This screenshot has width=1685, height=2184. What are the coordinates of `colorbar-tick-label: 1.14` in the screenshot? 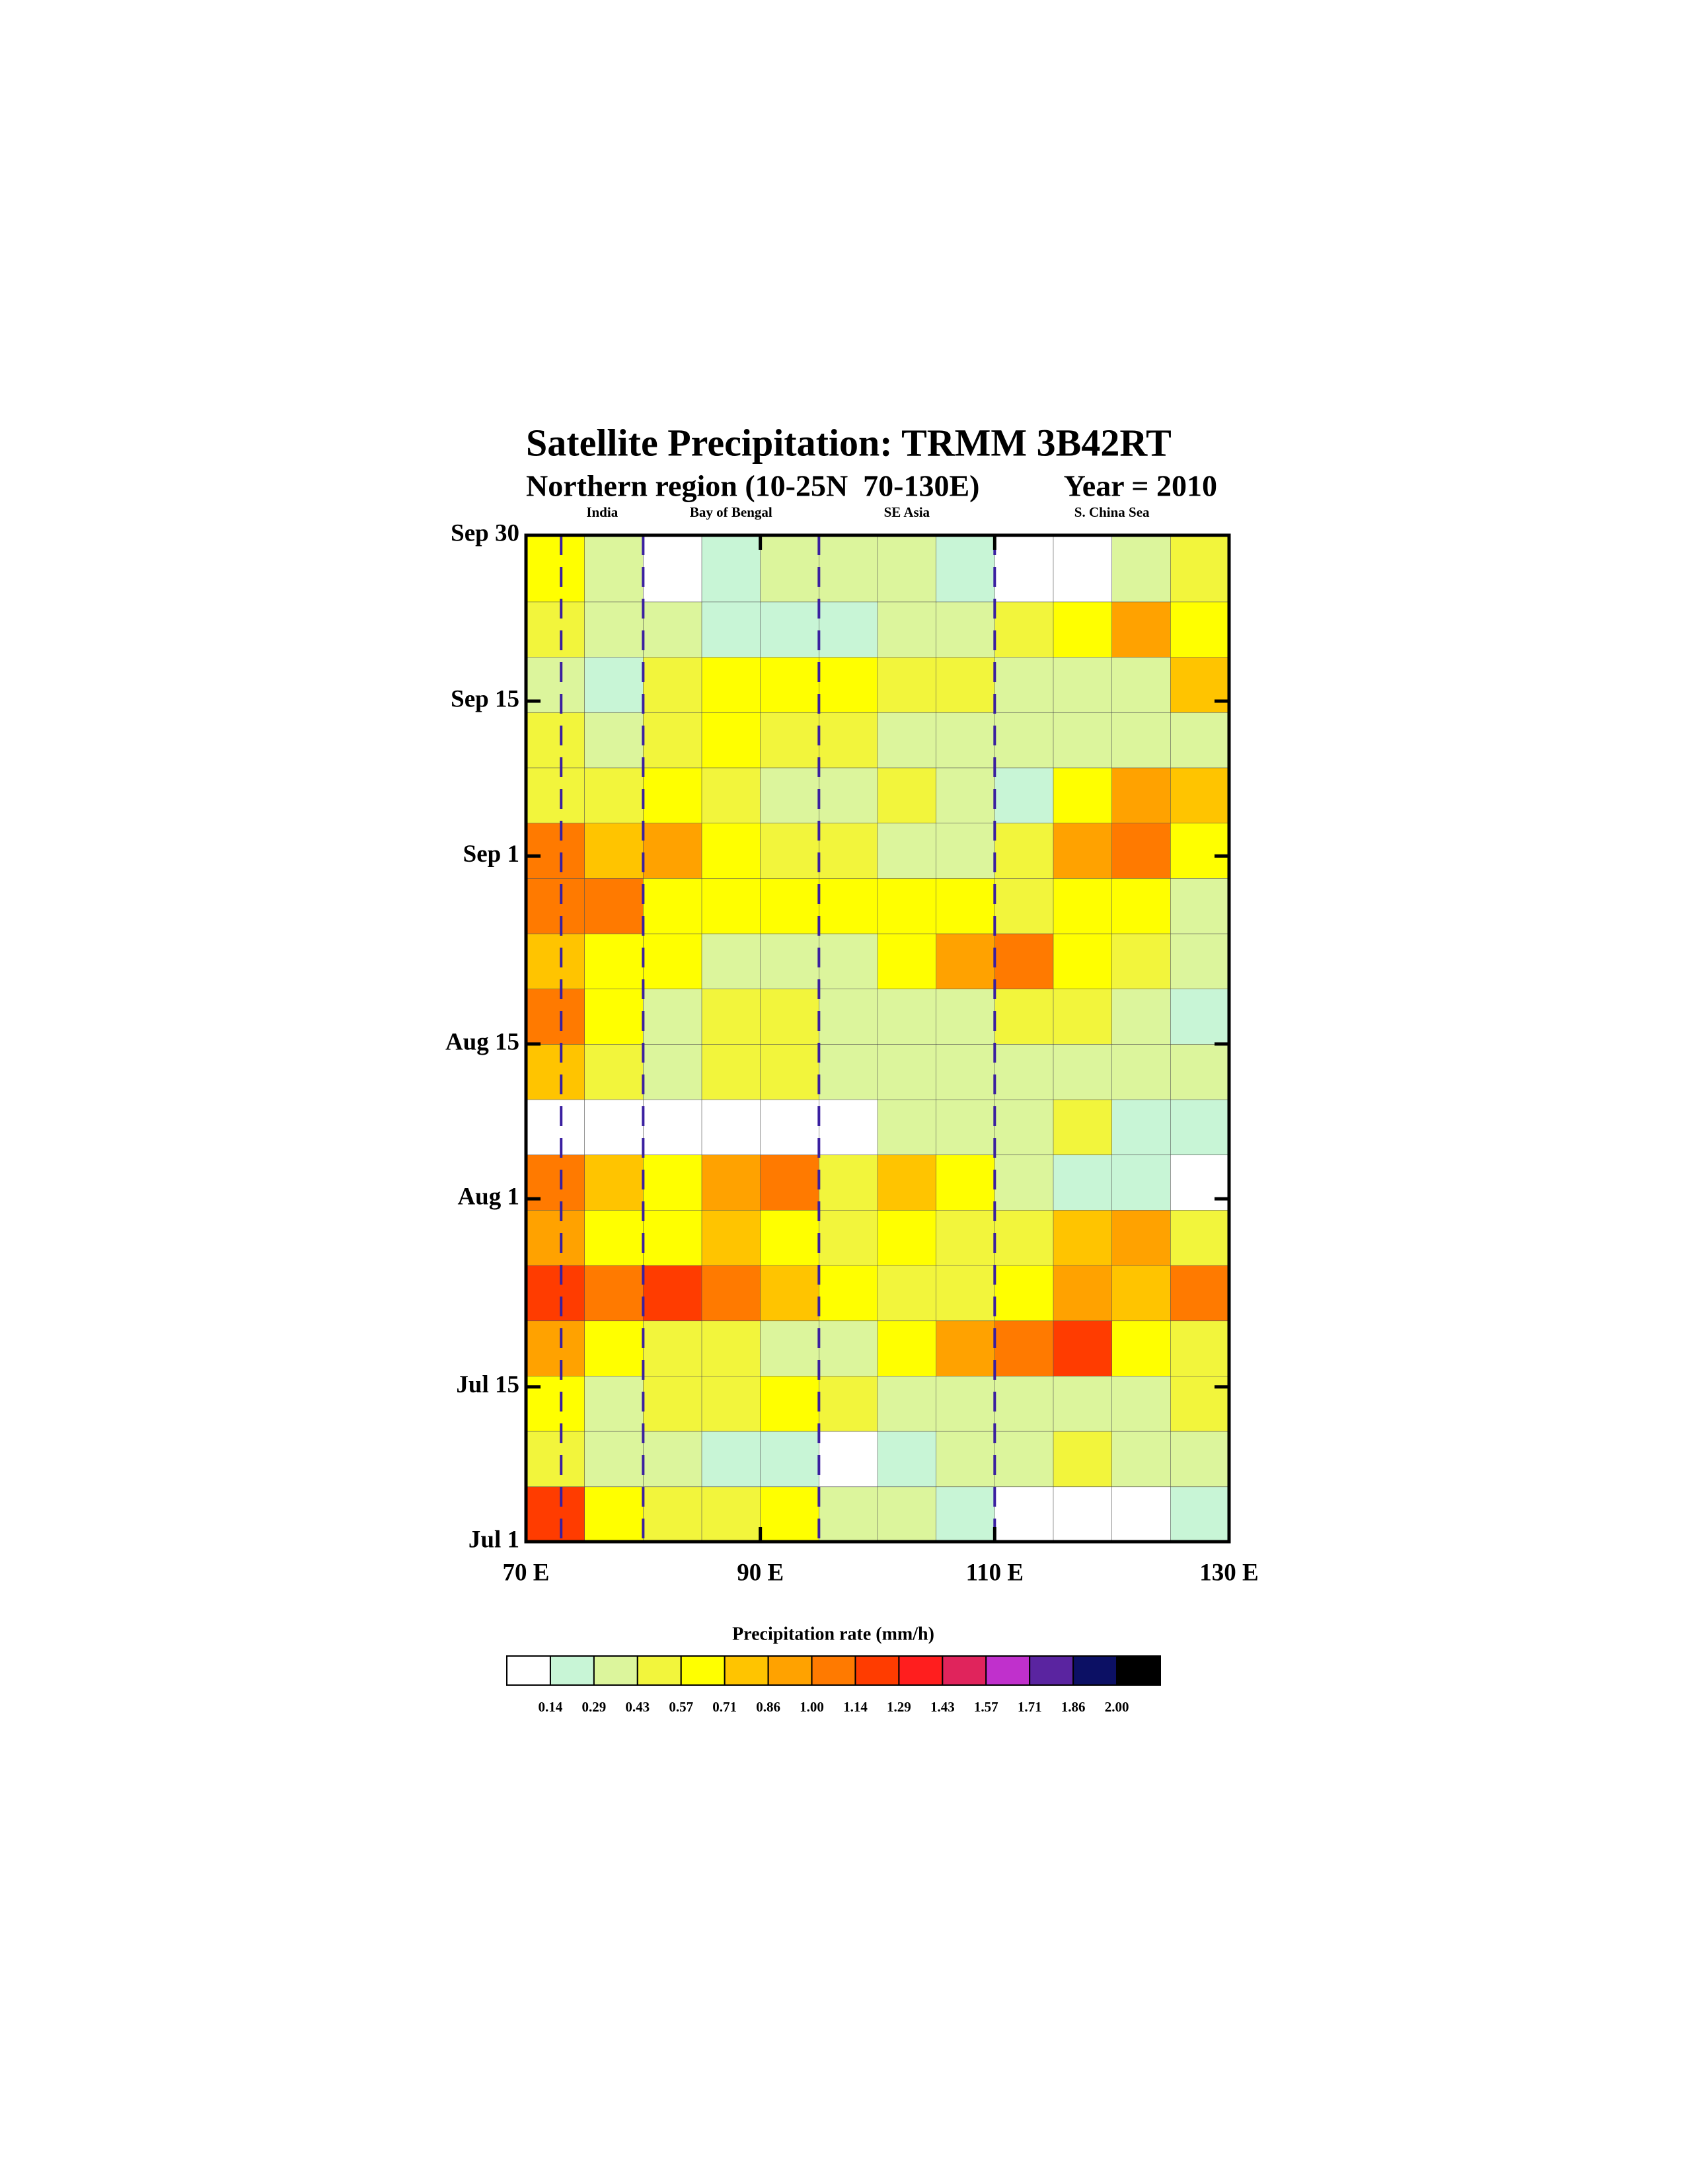 It's located at (855, 1707).